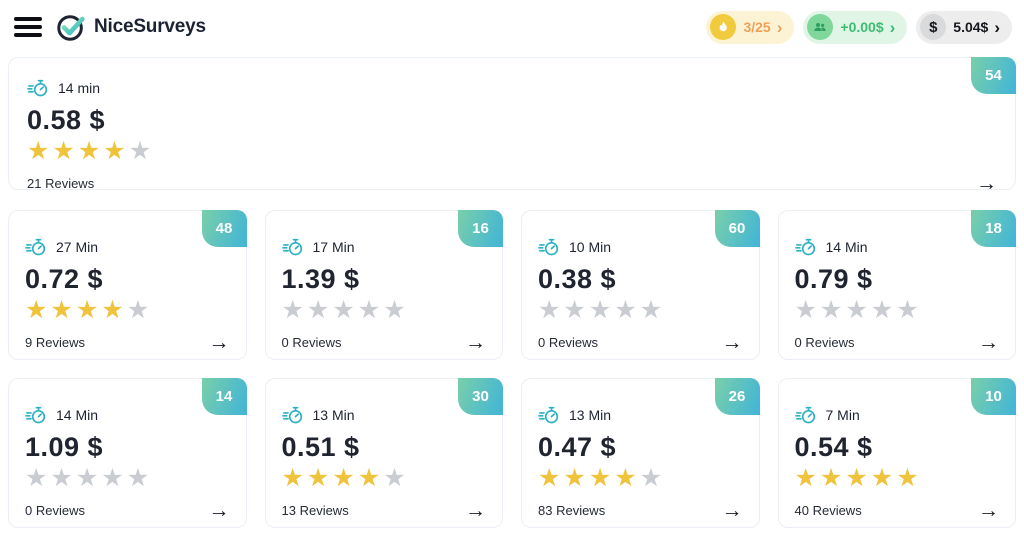 This screenshot has height=536, width=1024. I want to click on survey-card: 18 14 Min 0.79 $ ★ ★ ★ ★ ★ 0 Reviews →, so click(896, 285).